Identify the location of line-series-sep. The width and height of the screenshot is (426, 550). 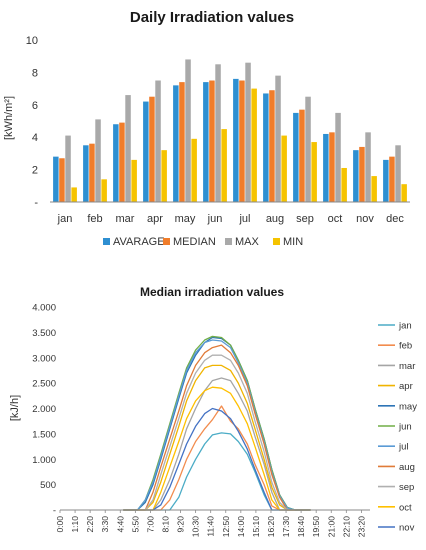
(217, 432).